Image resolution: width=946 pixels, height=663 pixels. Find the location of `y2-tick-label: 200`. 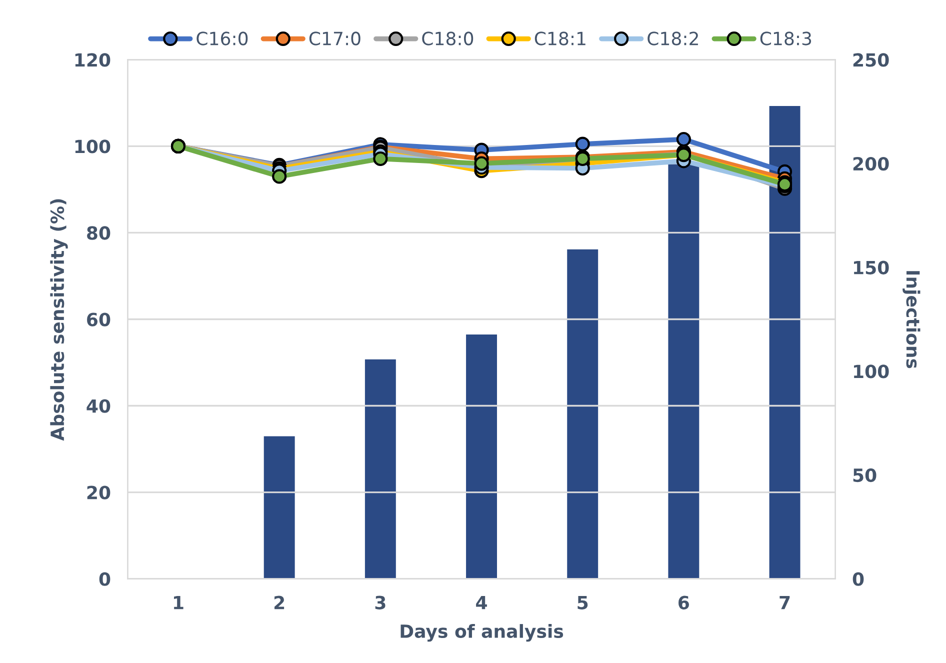

y2-tick-label: 200 is located at coordinates (871, 163).